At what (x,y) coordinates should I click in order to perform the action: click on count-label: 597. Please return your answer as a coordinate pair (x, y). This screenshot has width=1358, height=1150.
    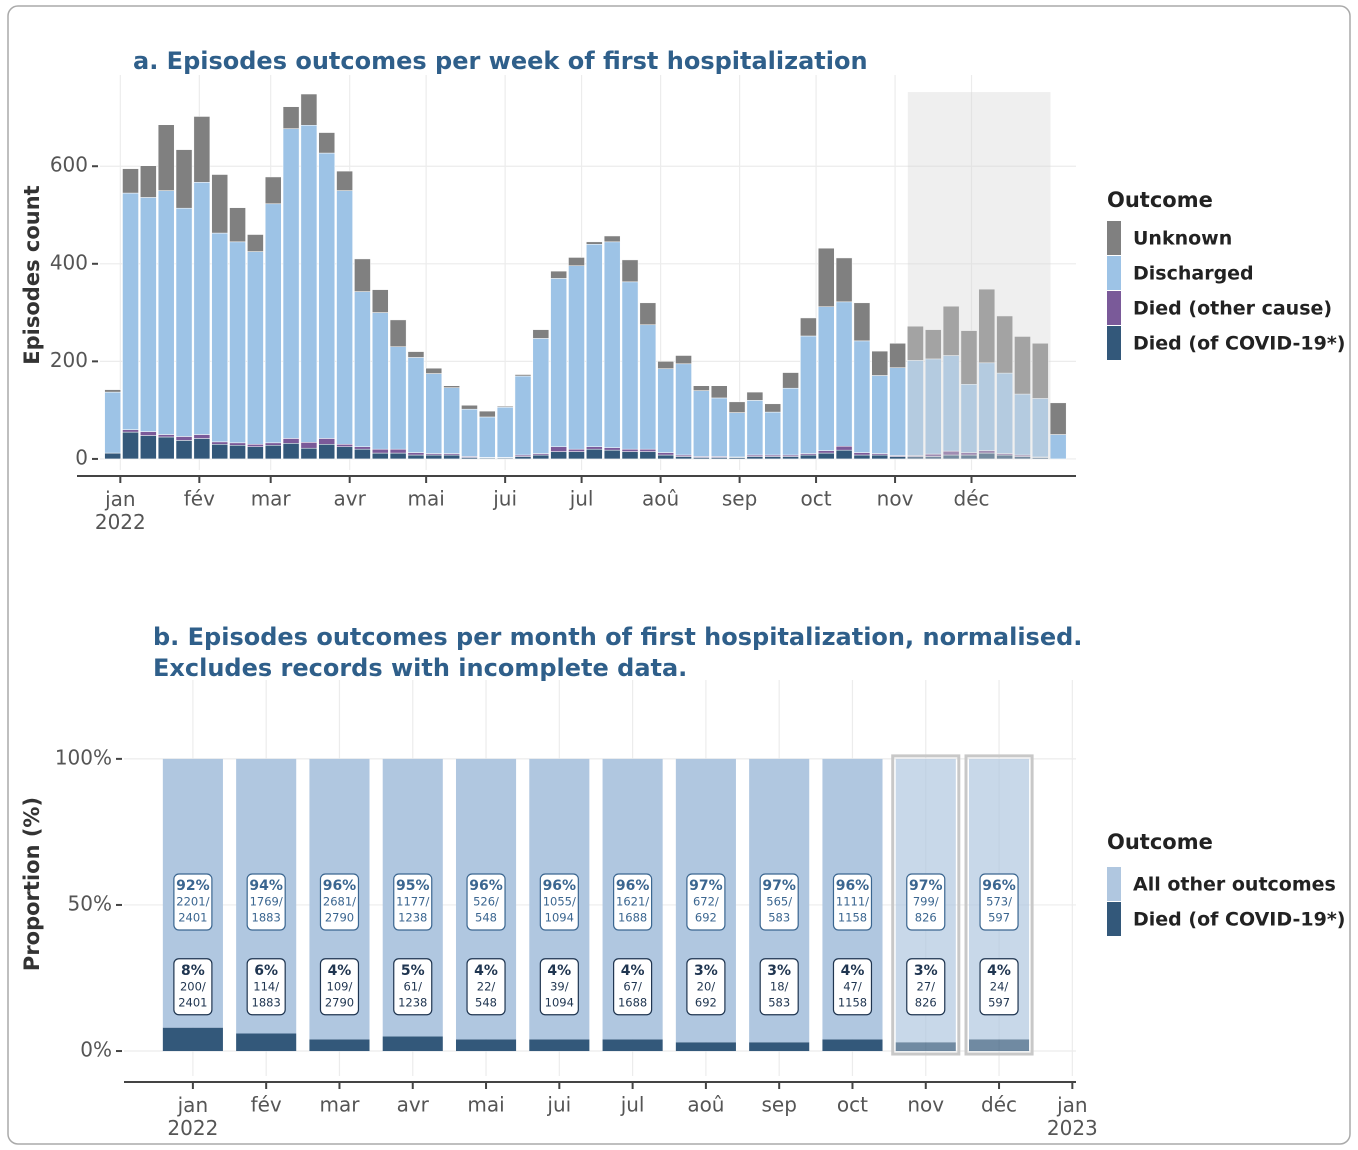
    Looking at the image, I should click on (999, 918).